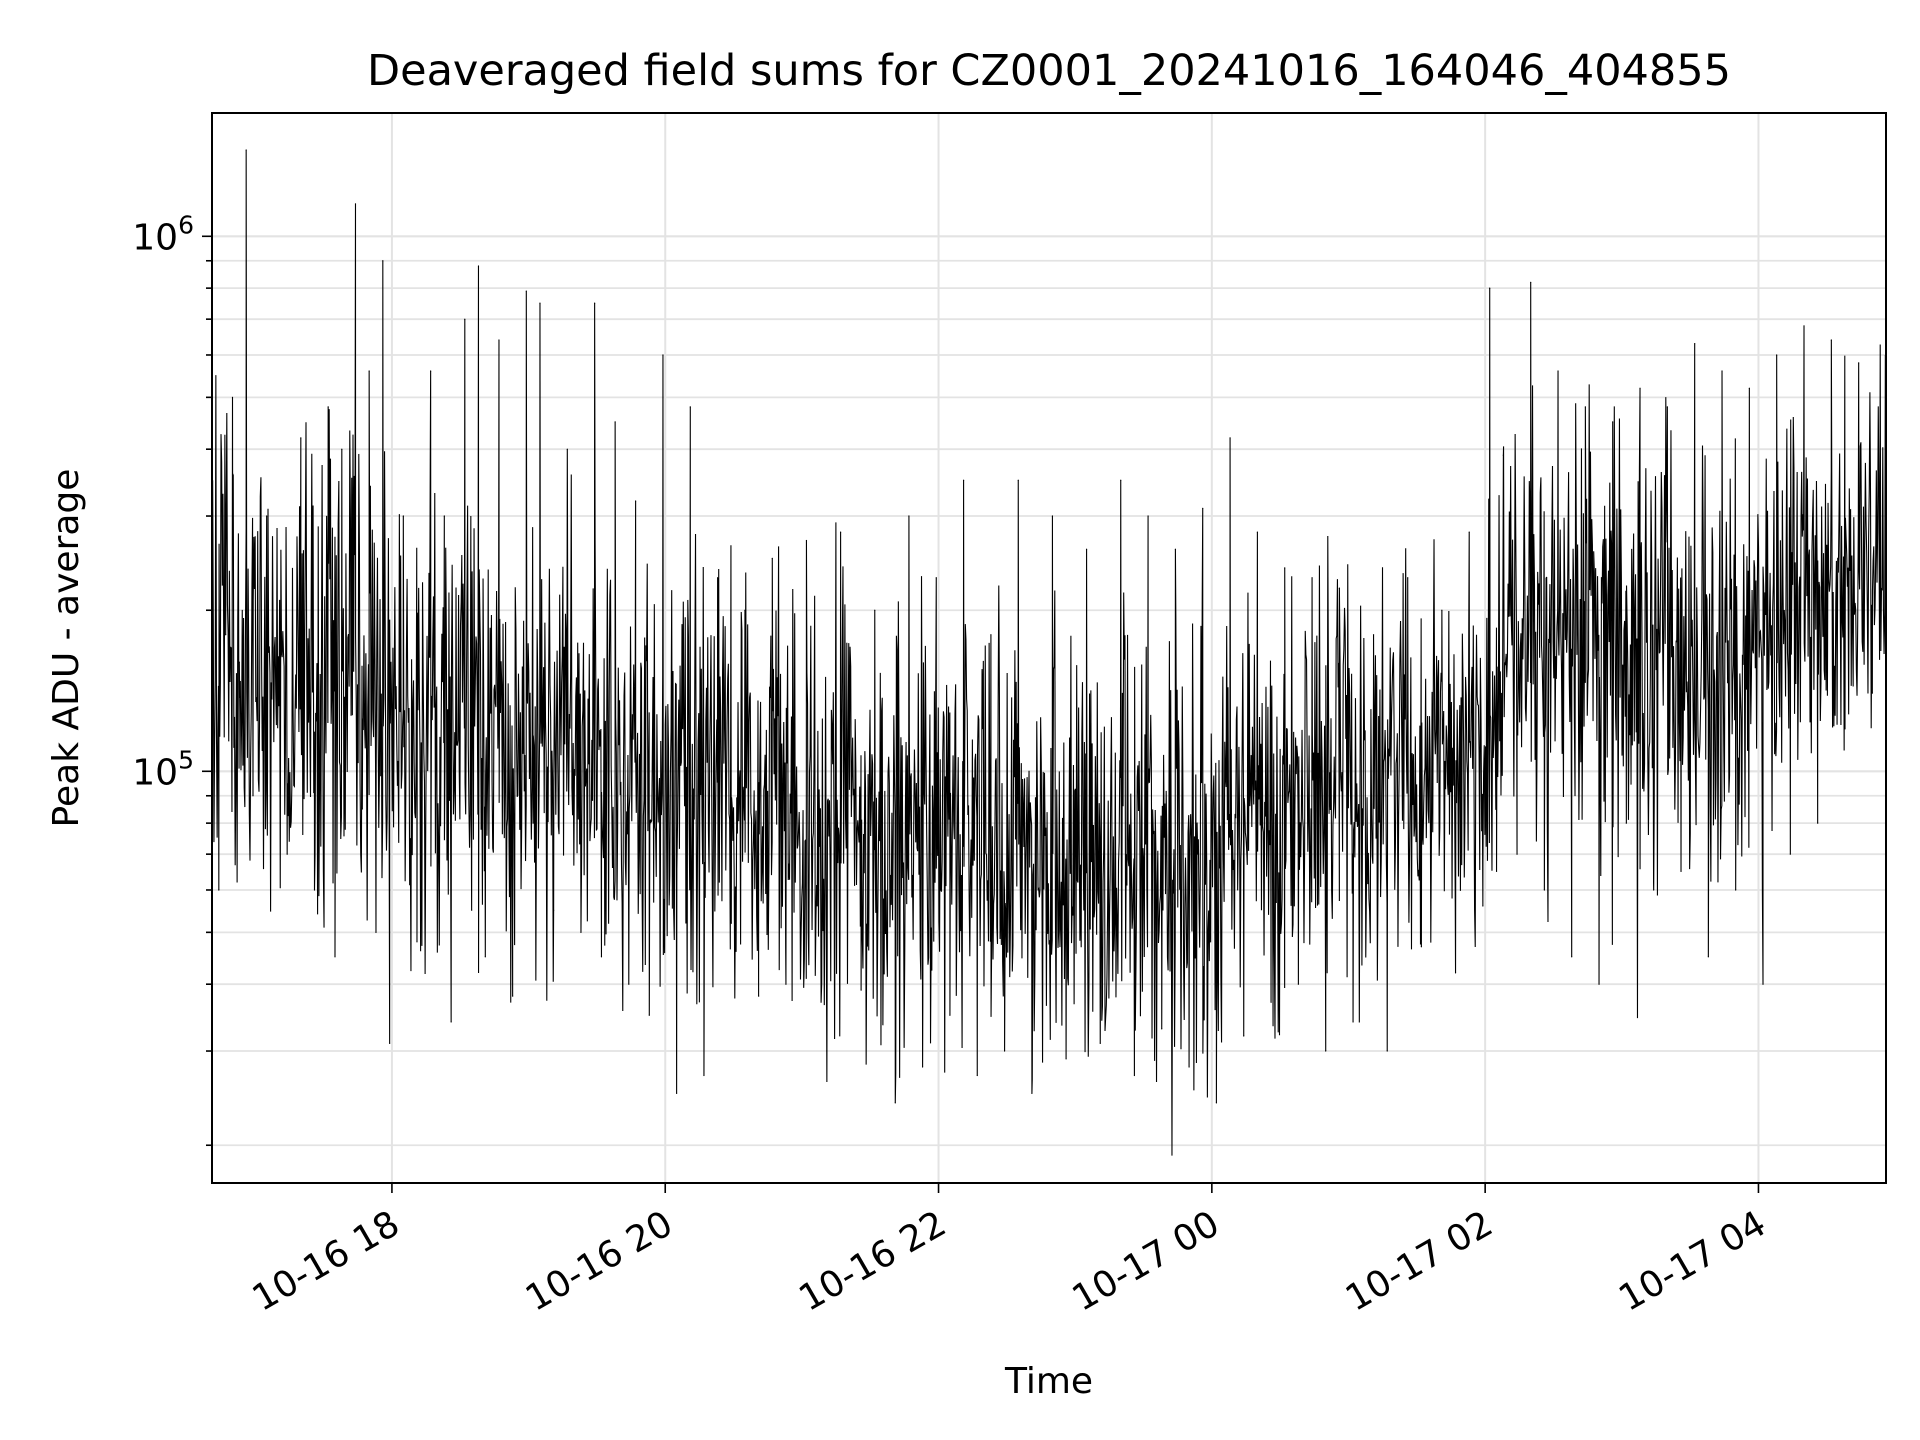 Image resolution: width=1920 pixels, height=1440 pixels. I want to click on y-axis-label: Peak ADU - average, so click(66, 648).